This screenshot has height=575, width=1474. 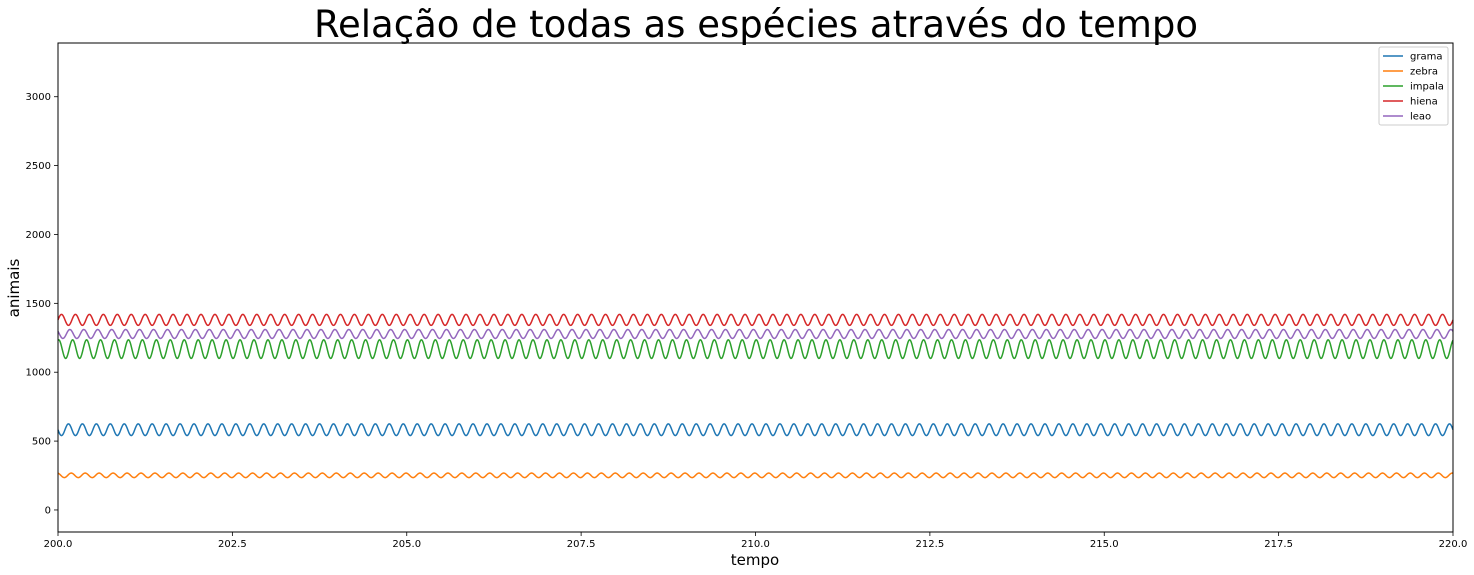 What do you see at coordinates (58, 544) in the screenshot?
I see `x-tick-label: 200.0` at bounding box center [58, 544].